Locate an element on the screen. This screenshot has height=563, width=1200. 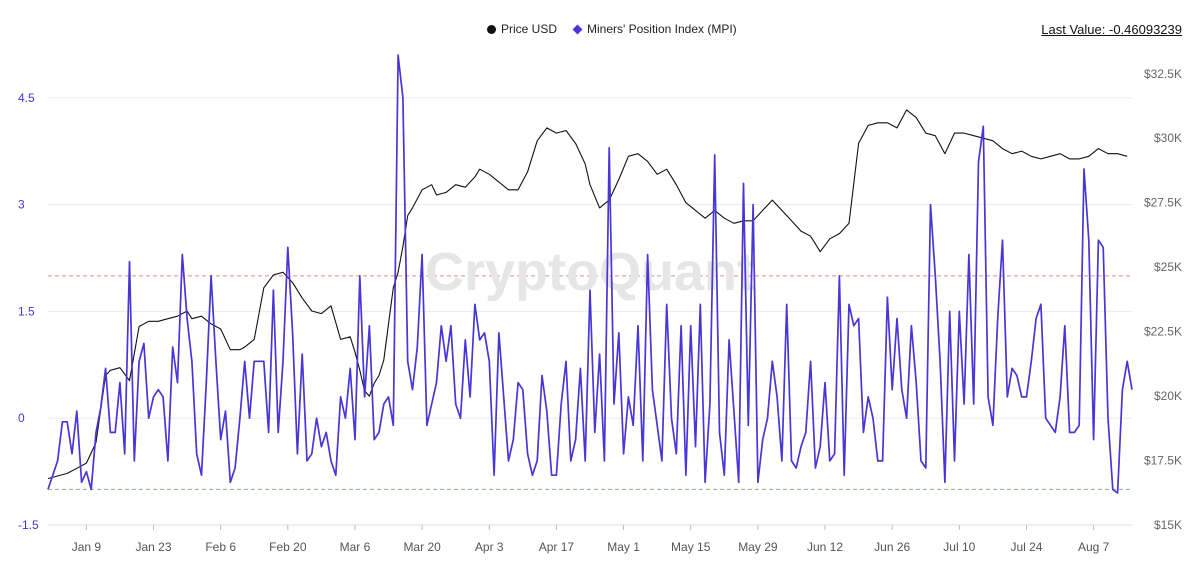
y-right-tick-label: $27.5K is located at coordinates (1163, 203).